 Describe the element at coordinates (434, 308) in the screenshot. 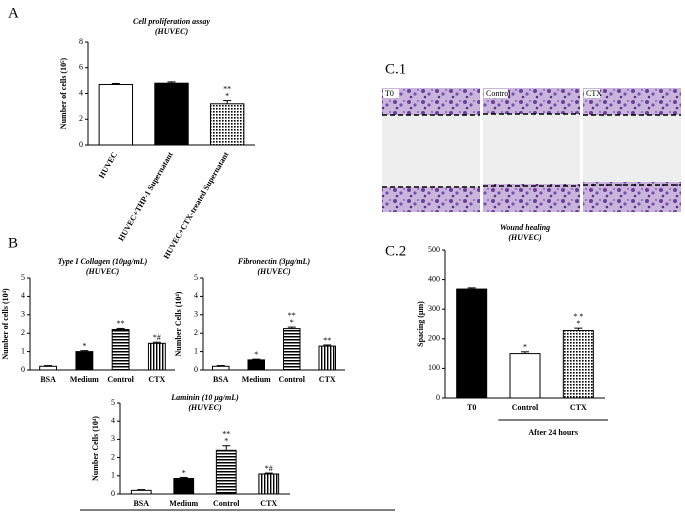

I see `y-tick-label: 300` at that location.